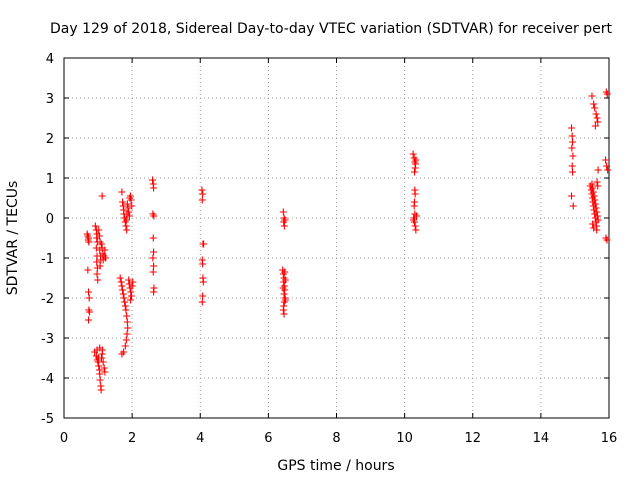  Describe the element at coordinates (268, 438) in the screenshot. I see `x-tick-label: 6` at that location.